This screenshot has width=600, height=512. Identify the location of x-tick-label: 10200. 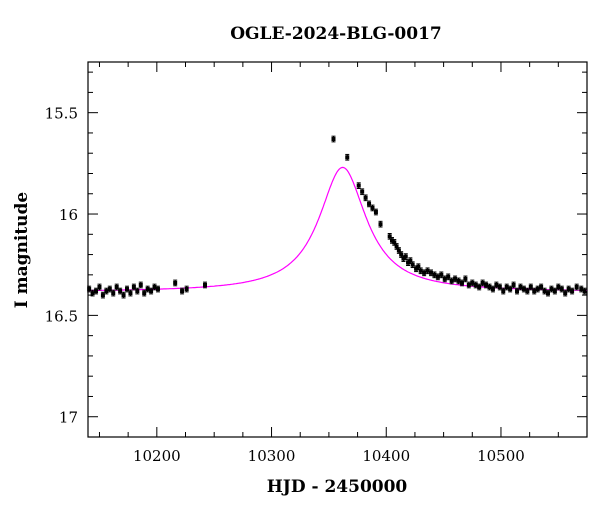
(157, 456).